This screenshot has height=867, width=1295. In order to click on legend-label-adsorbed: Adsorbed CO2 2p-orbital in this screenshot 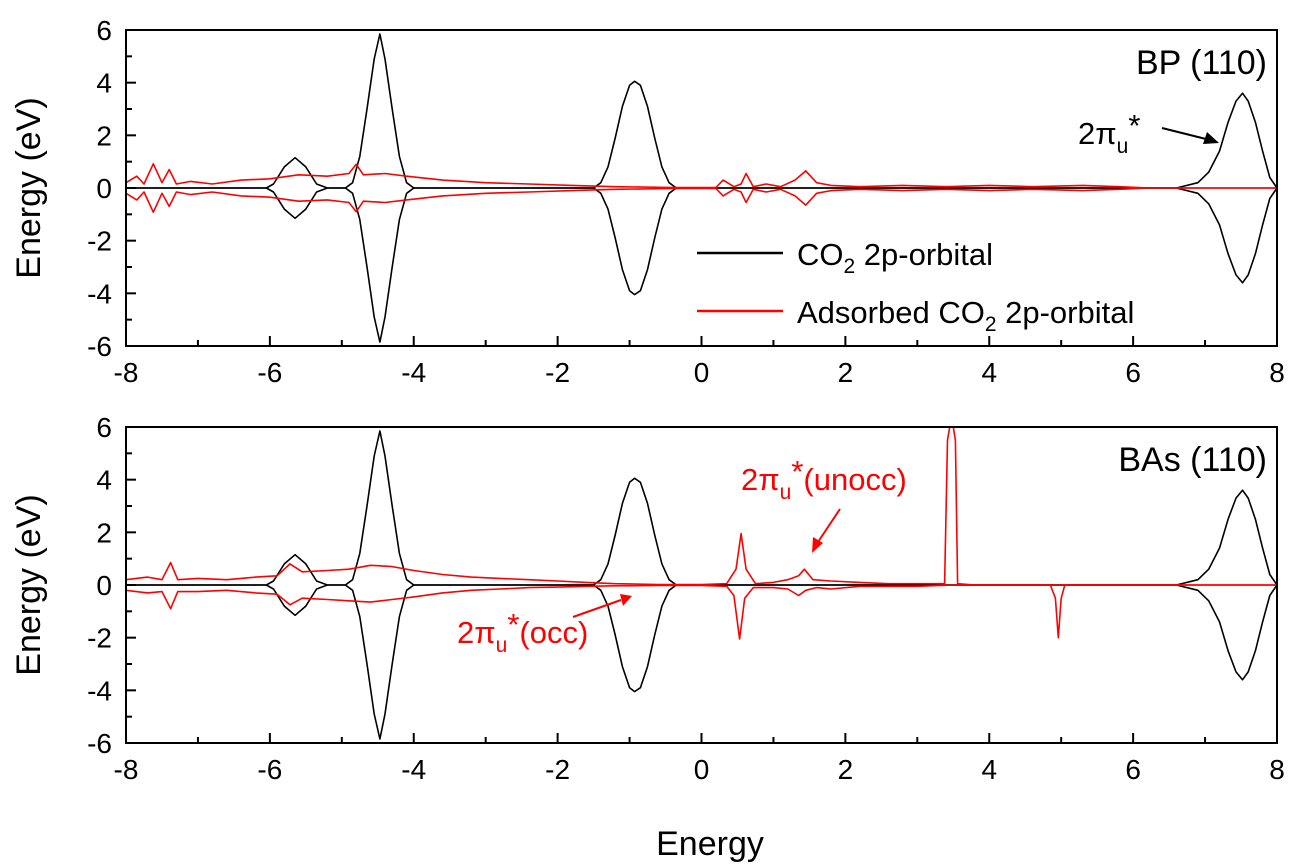, I will do `click(965, 315)`.